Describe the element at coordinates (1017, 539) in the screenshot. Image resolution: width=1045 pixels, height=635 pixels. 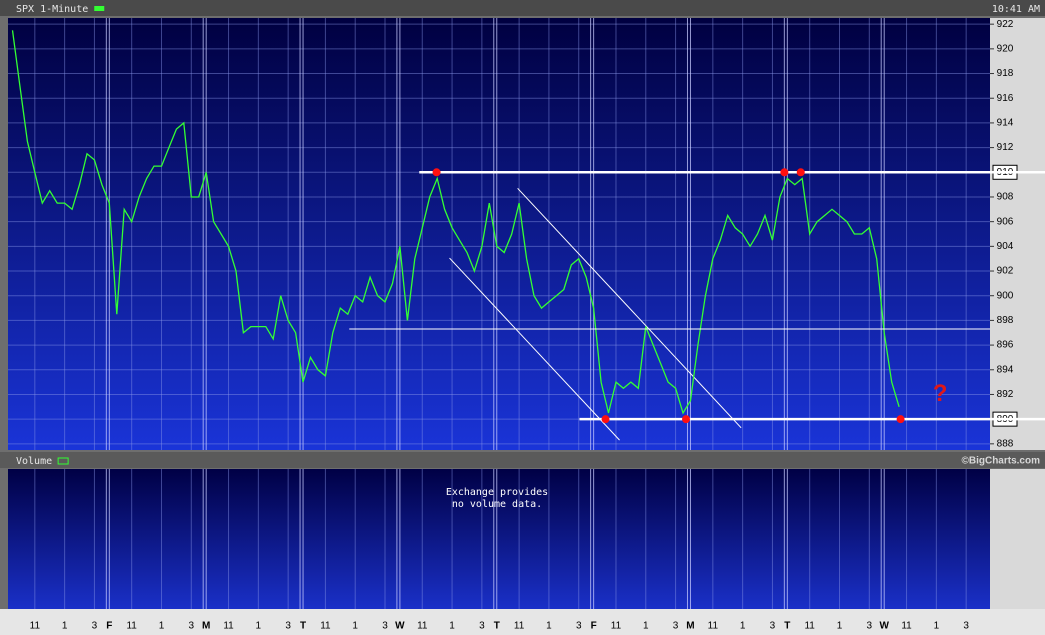
I see `volume-axis-area` at that location.